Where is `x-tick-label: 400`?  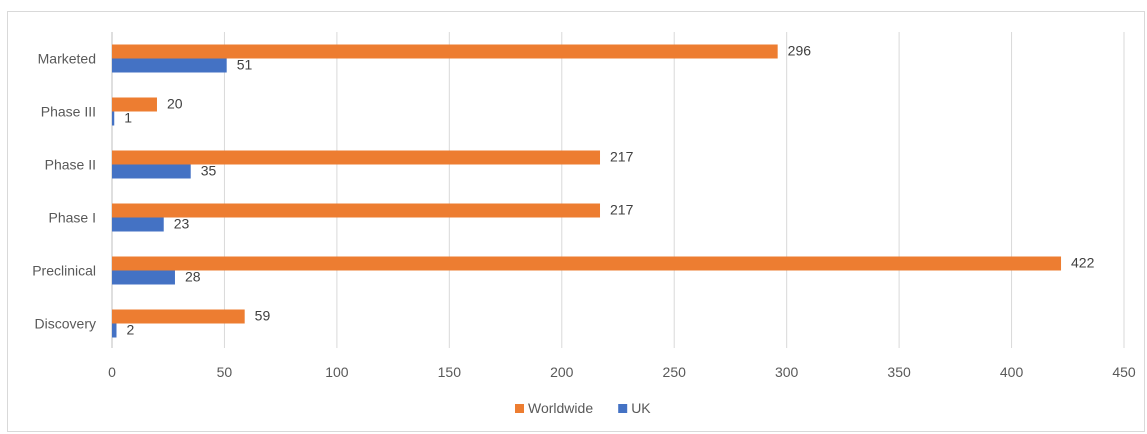
x-tick-label: 400 is located at coordinates (1012, 372).